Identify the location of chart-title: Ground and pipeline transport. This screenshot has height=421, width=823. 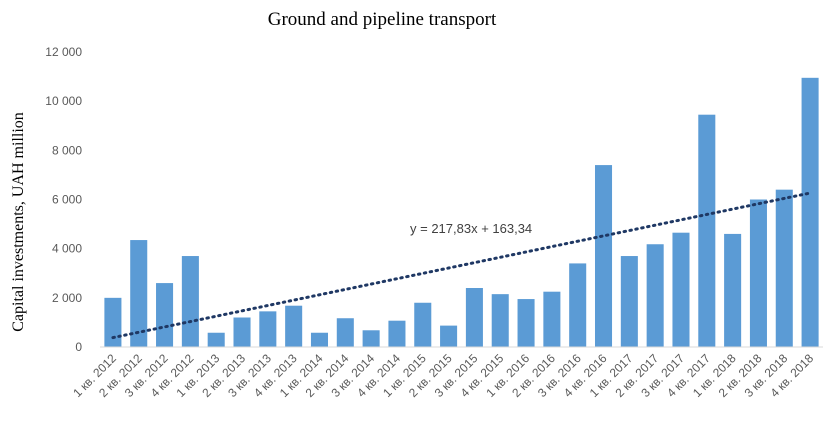
(382, 19).